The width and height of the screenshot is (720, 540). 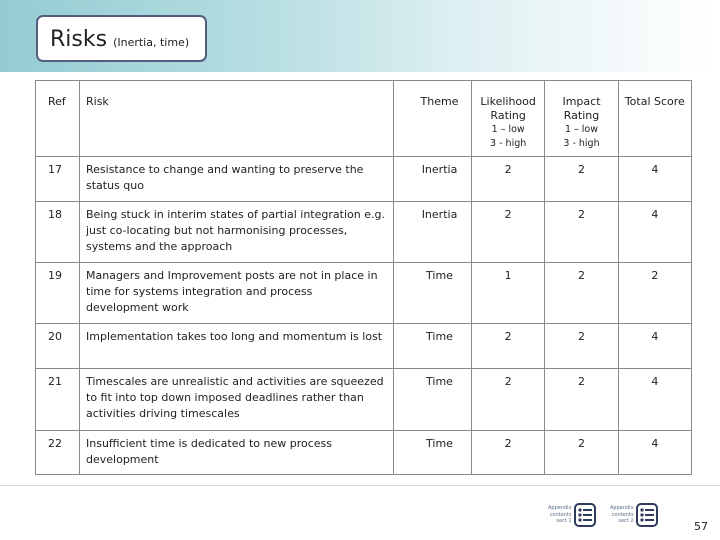 I want to click on appendix-contents-sect-1-link: Appendix contents sect 1, so click(x=572, y=515).